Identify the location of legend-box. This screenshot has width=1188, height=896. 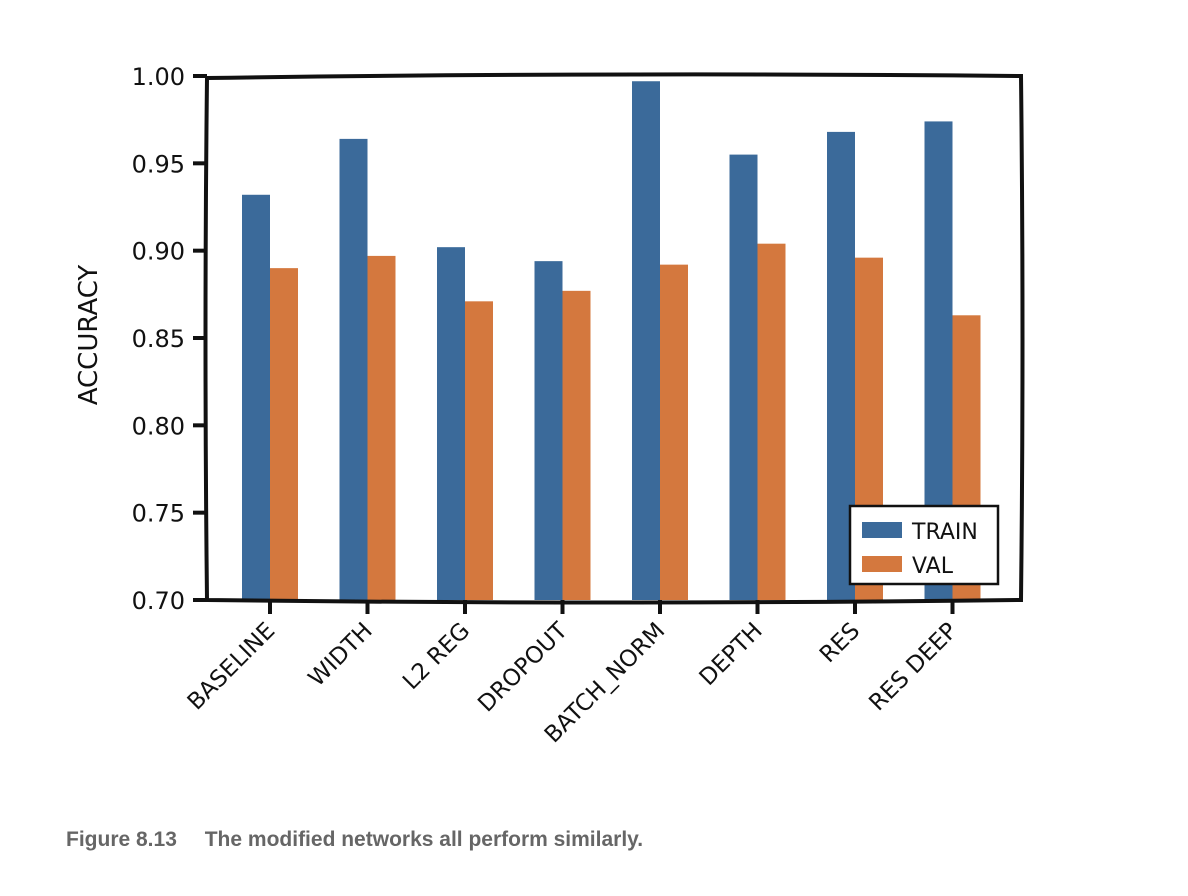
(924, 545).